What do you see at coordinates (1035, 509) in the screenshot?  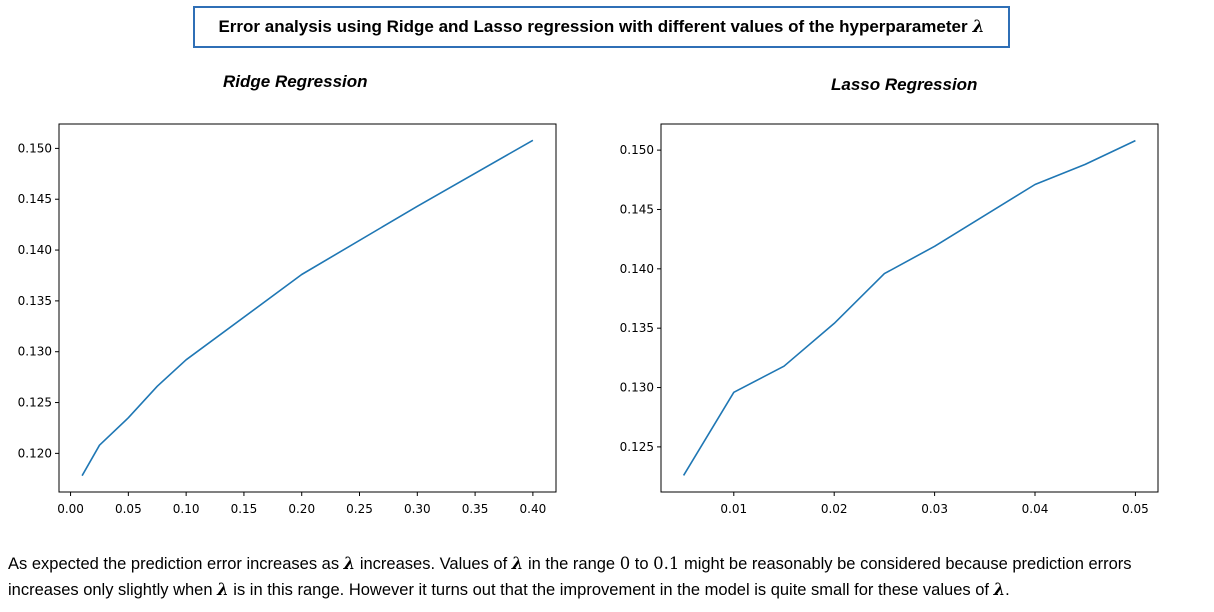 I see `lasso-x-tick-label: 0.04` at bounding box center [1035, 509].